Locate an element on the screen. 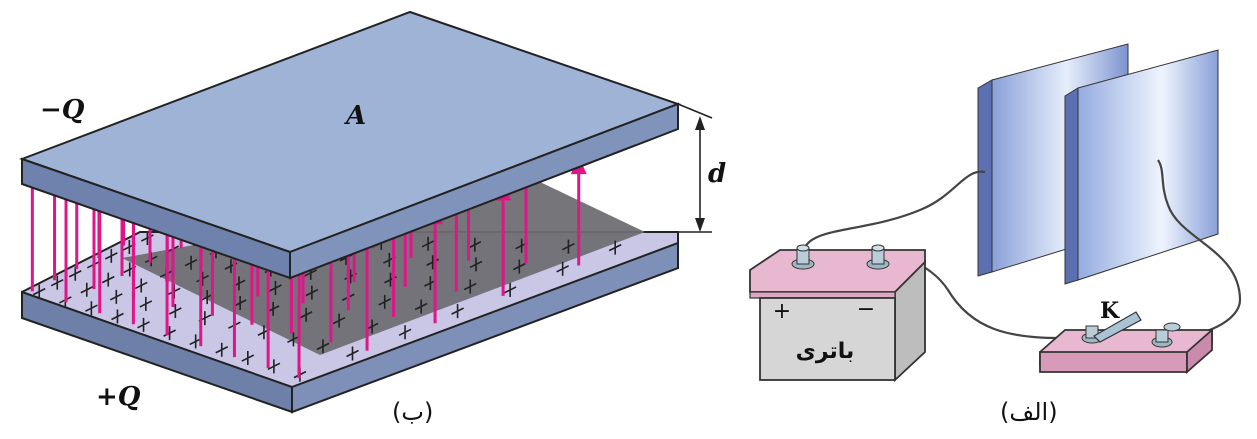 Image resolution: width=1257 pixels, height=439 pixels. separation-marker is located at coordinates (695, 168).